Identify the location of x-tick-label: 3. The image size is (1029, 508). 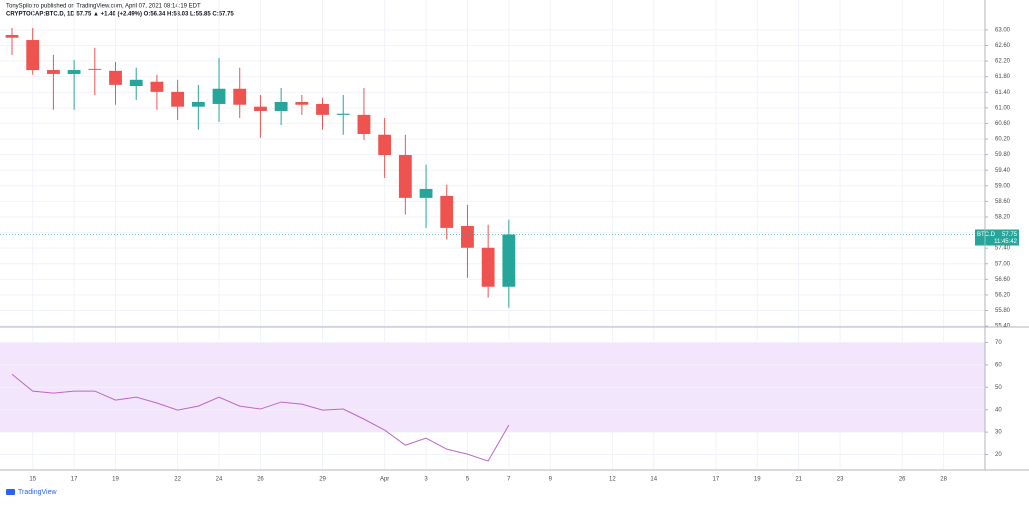
(426, 480).